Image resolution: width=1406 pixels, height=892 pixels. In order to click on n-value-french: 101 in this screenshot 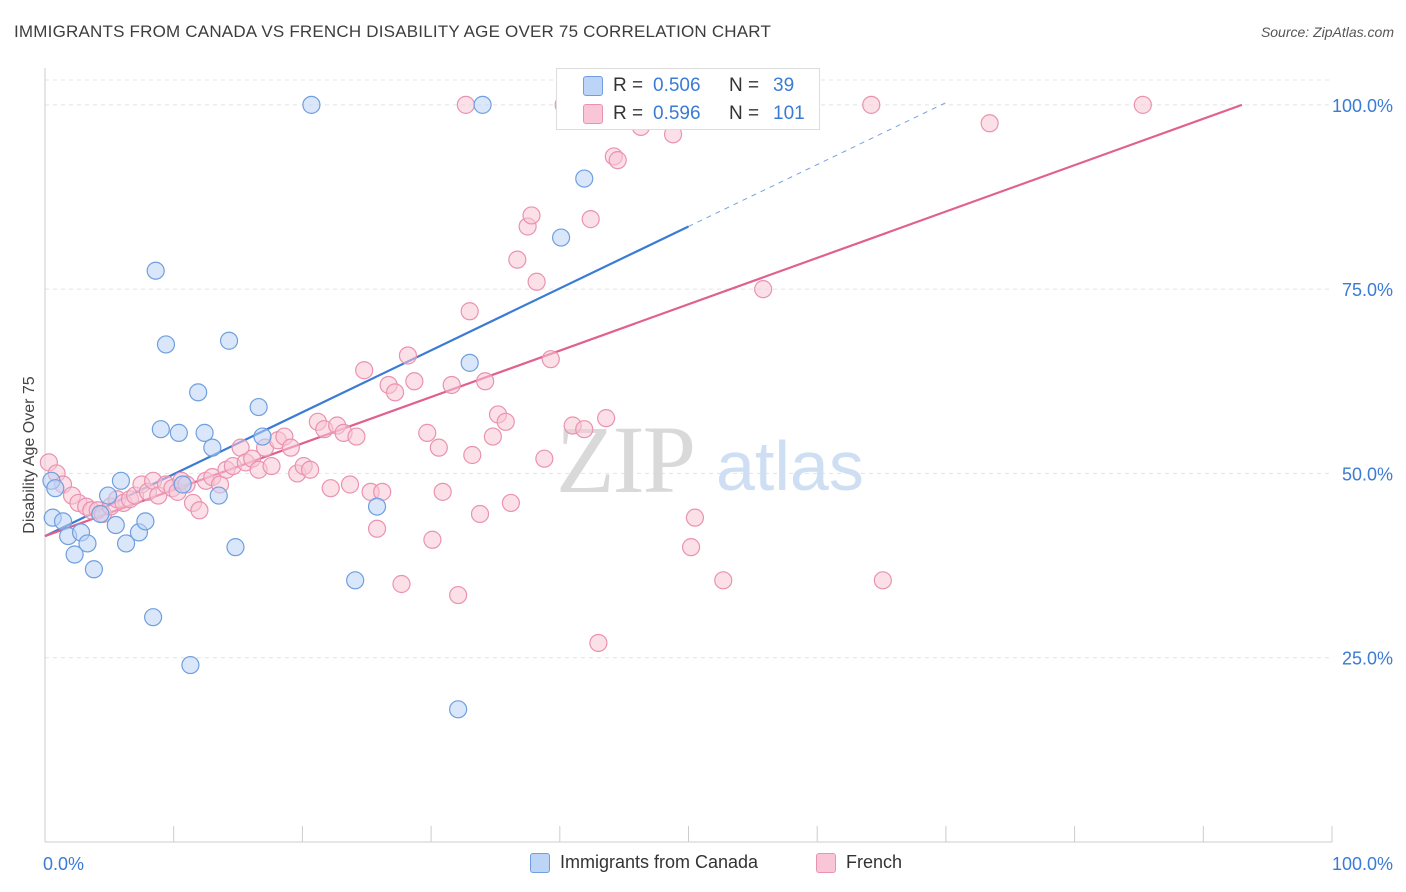, I will do `click(789, 113)`.